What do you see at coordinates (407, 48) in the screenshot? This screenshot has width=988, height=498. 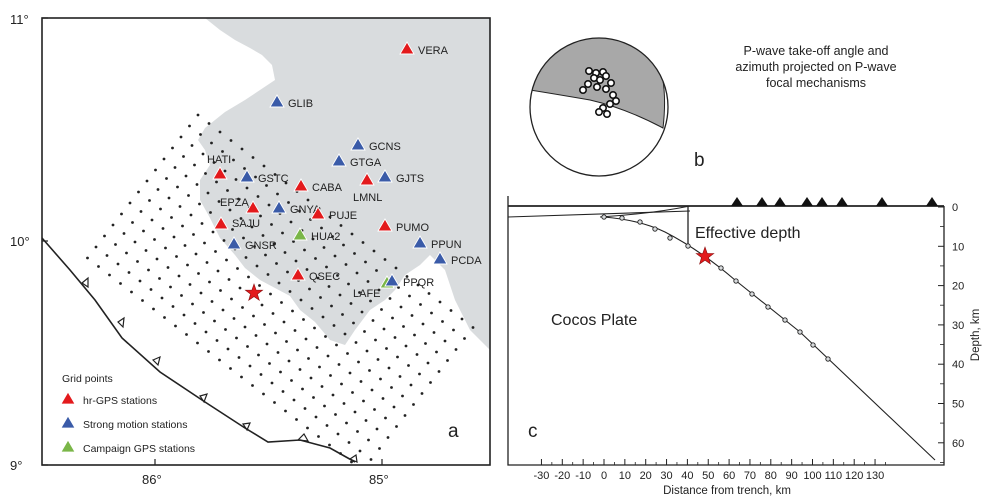 I see `station-triangle-vera` at bounding box center [407, 48].